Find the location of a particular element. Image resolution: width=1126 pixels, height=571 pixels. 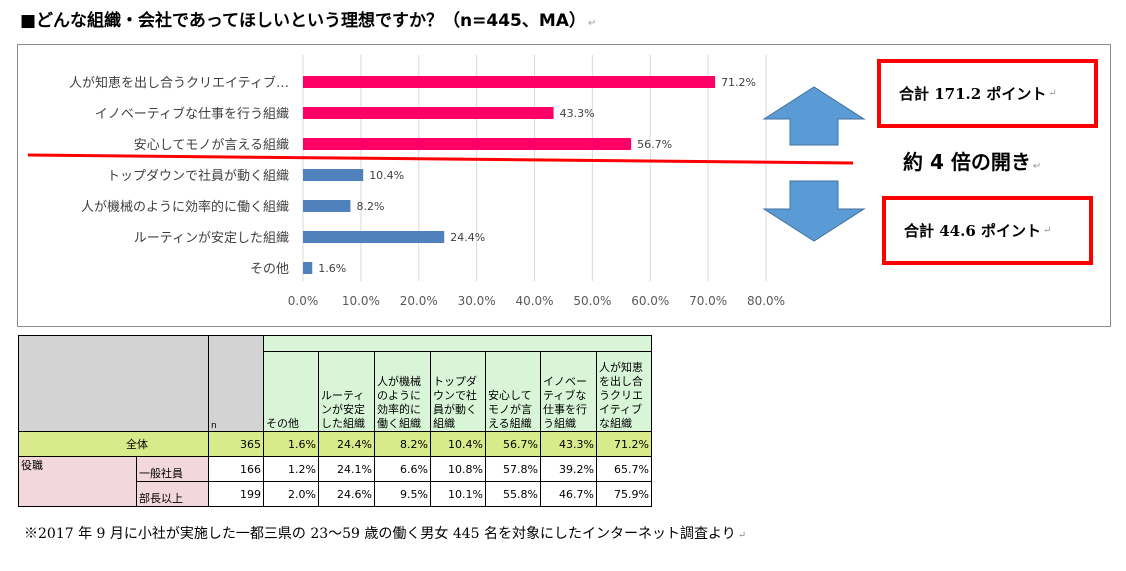

gap-annotation: 約 4 倍の開き ↵ is located at coordinates (972, 162).